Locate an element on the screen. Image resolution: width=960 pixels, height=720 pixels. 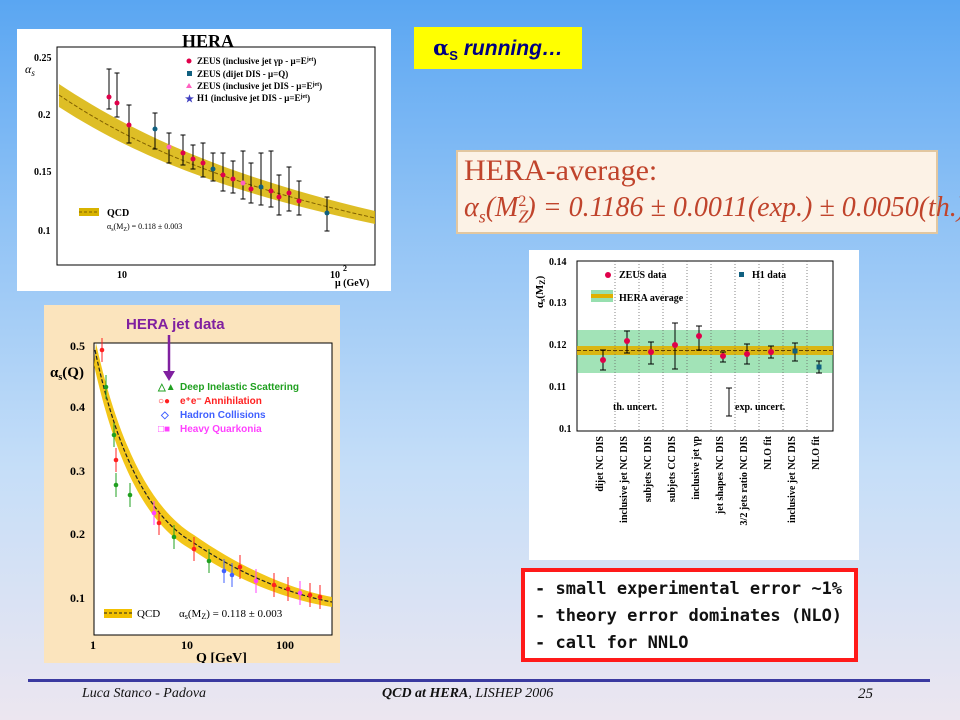
legend-h1: H1 (inclusive jet DIS - μ=Ejet) is located at coordinates (253, 98).